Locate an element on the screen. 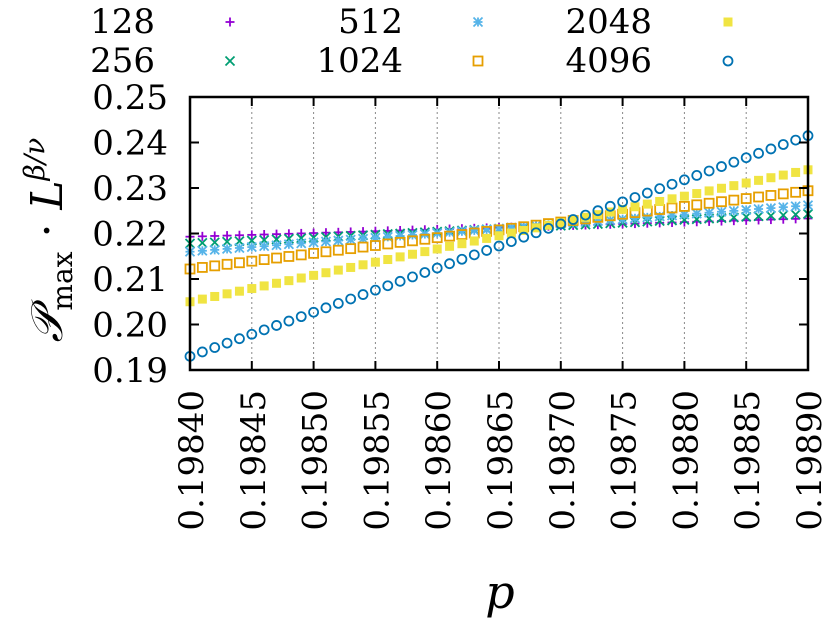  x-tick-label: 0.19845 is located at coordinates (254, 460).